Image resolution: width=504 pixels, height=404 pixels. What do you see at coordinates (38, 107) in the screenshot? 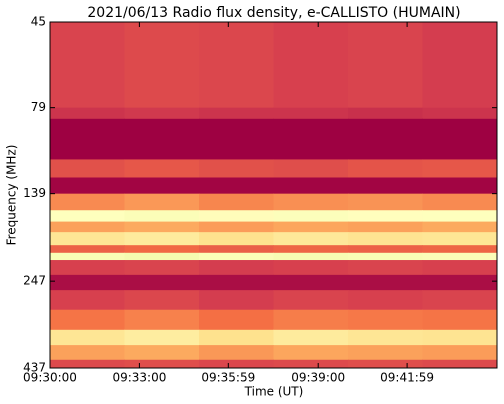
I see `y-tick-label: 79` at bounding box center [38, 107].